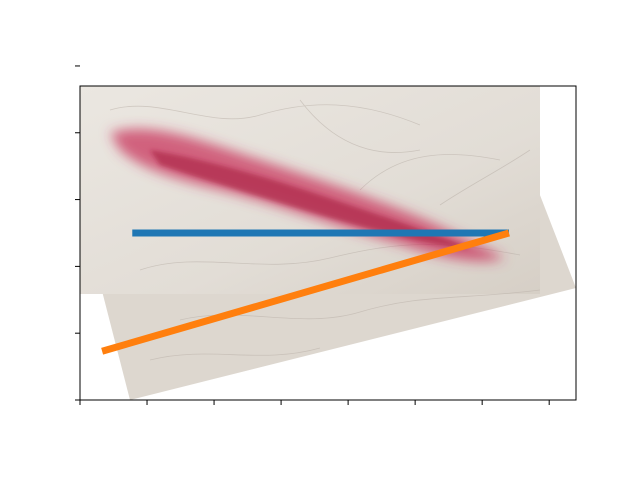 Image resolution: width=640 pixels, height=480 pixels. What do you see at coordinates (310, 199) in the screenshot?
I see `lesion-core` at bounding box center [310, 199].